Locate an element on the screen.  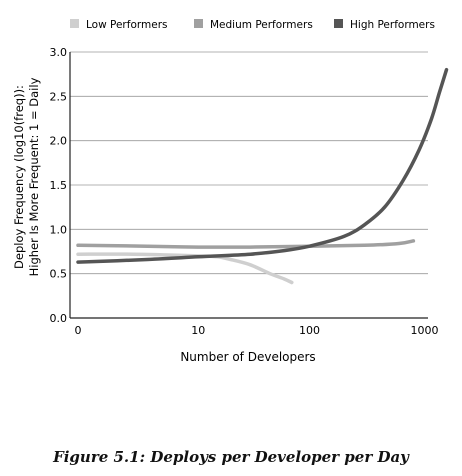
x-axis-label: Number of Developers is located at coordinates (247, 357).